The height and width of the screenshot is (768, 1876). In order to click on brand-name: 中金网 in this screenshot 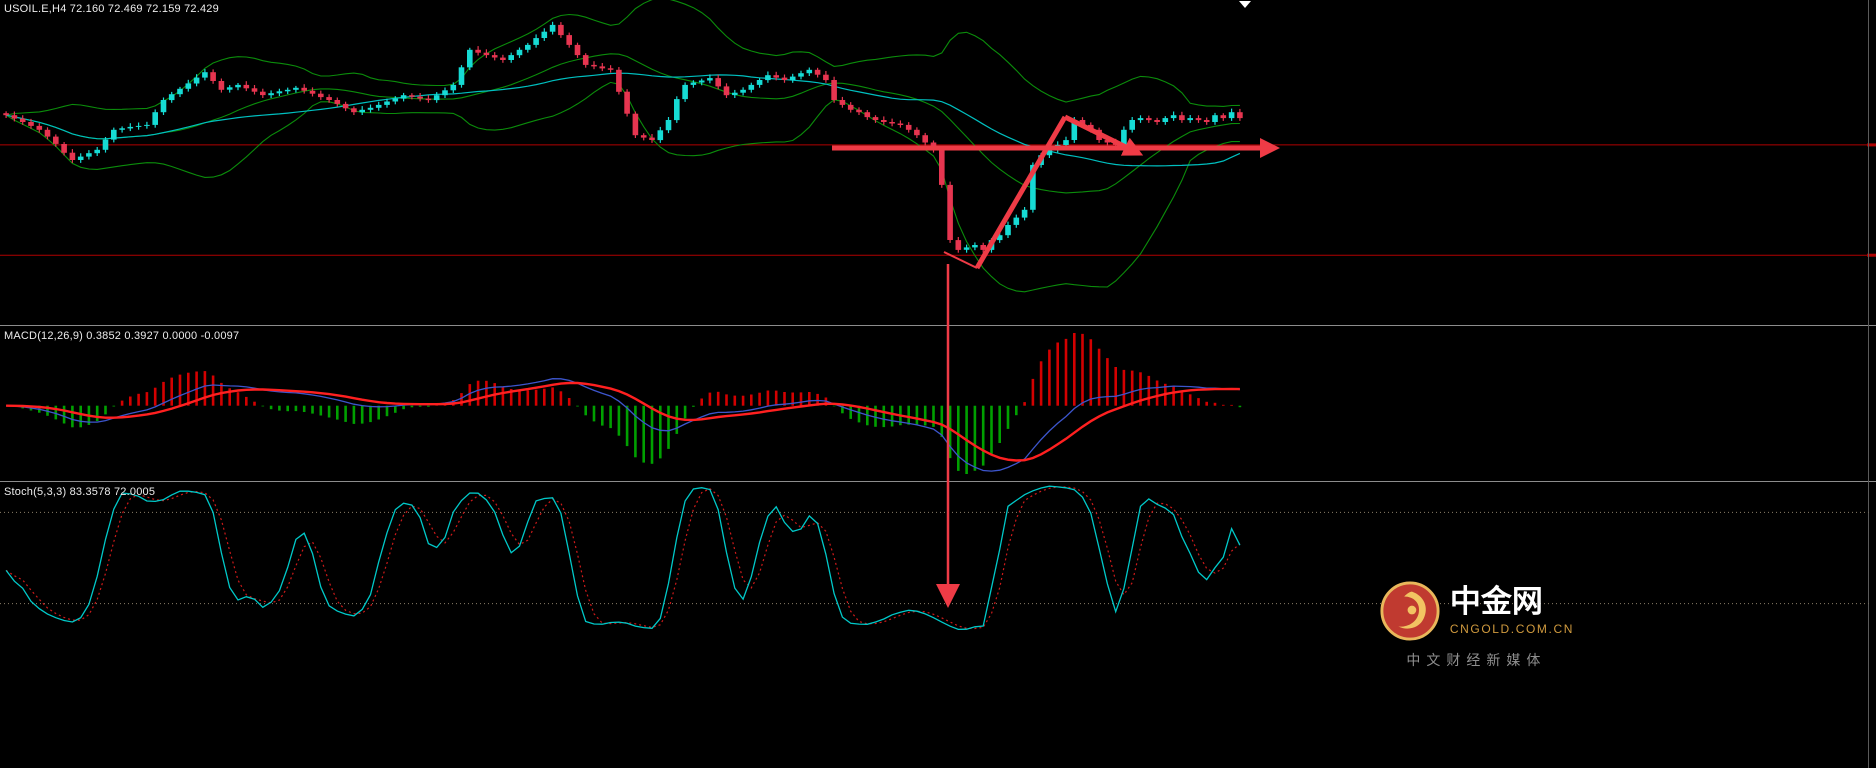, I will do `click(1496, 602)`.